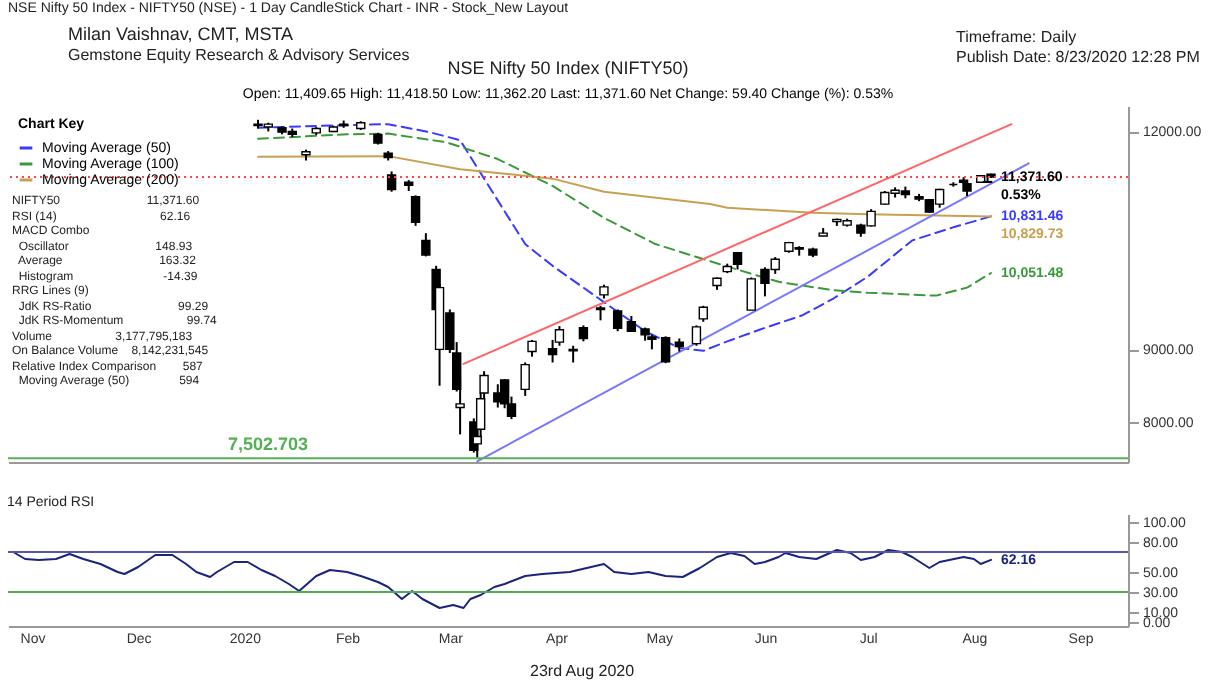 Image resolution: width=1228 pixels, height=686 pixels. I want to click on text: 23rd Aug 2020, so click(582, 671).